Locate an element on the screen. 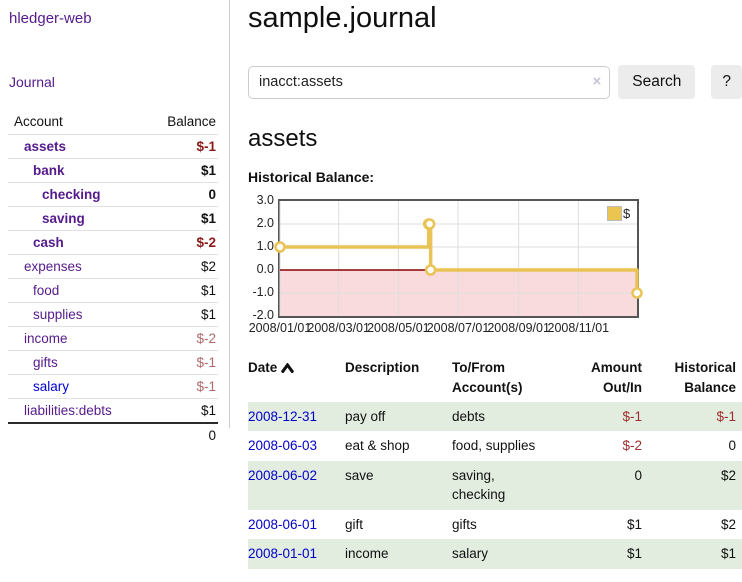  transaction-date-link: 2008-06-01 is located at coordinates (283, 524).